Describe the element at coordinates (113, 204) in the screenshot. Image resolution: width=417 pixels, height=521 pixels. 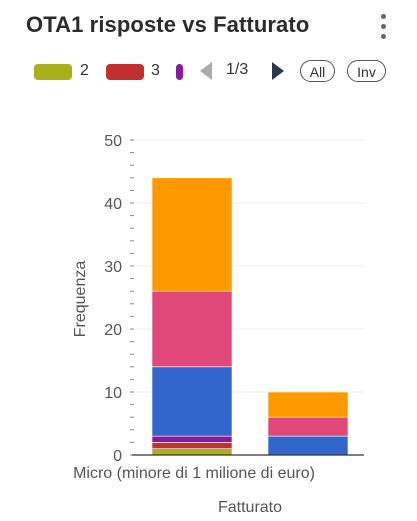
I see `y-tick-label: 40` at that location.